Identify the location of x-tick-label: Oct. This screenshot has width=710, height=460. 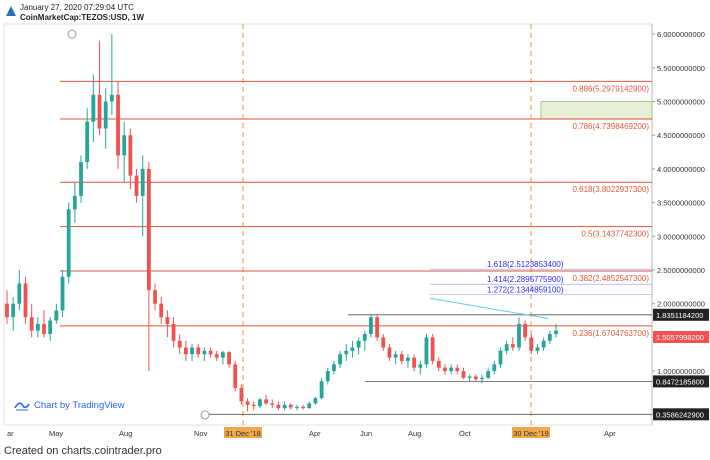
(465, 433).